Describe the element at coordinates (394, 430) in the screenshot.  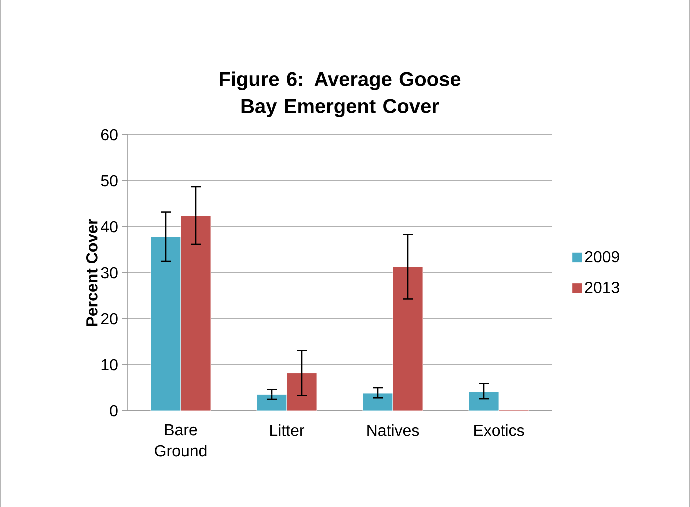
I see `x-tick-label: Natives` at that location.